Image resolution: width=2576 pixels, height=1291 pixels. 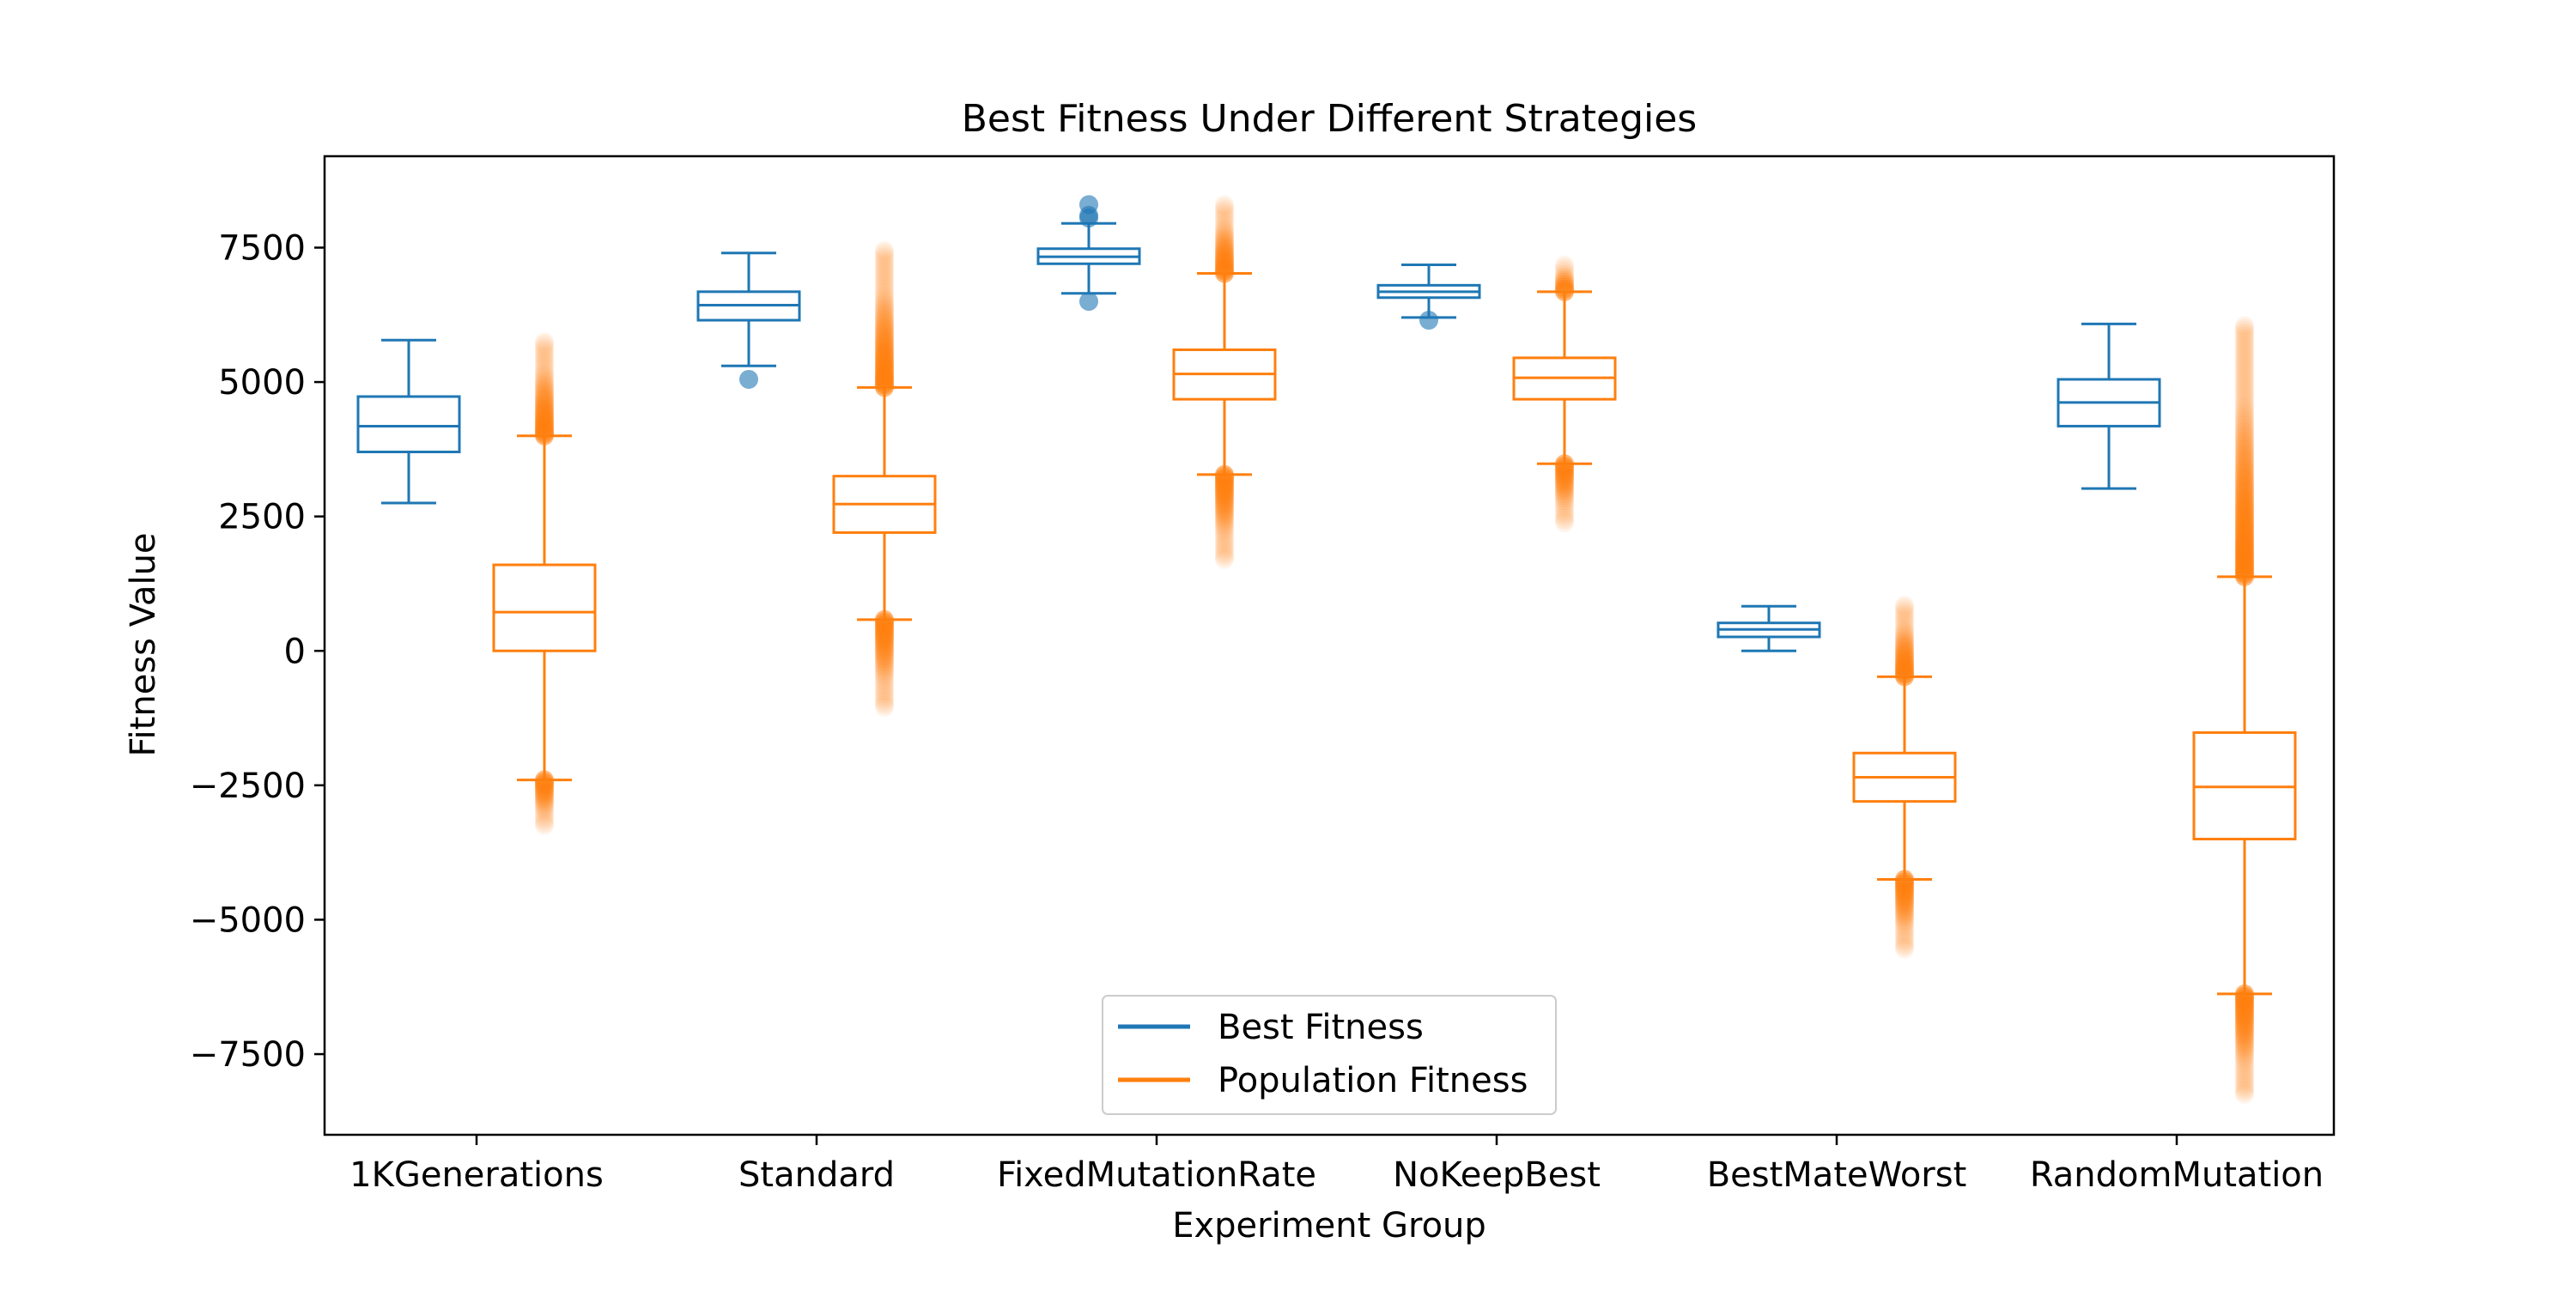 What do you see at coordinates (544, 607) in the screenshot?
I see `box-iqr` at bounding box center [544, 607].